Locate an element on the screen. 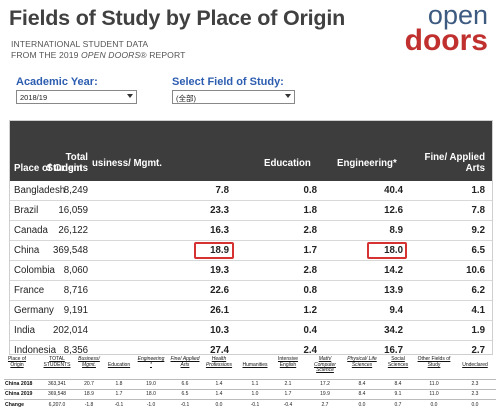 Image resolution: width=500 pixels, height=415 pixels. cell-fine-arts: 10.6 is located at coordinates (475, 270).